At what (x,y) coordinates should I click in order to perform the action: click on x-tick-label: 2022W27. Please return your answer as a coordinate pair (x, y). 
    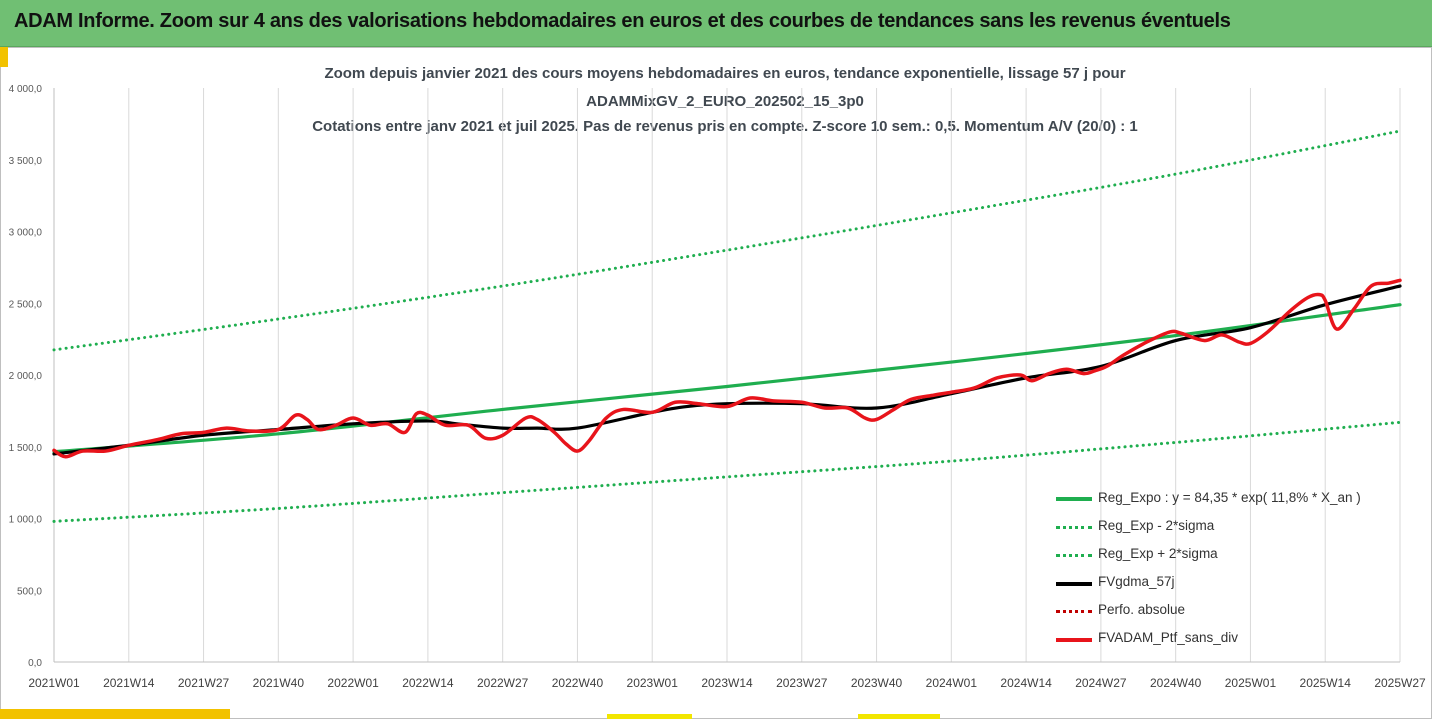
    Looking at the image, I should click on (503, 683).